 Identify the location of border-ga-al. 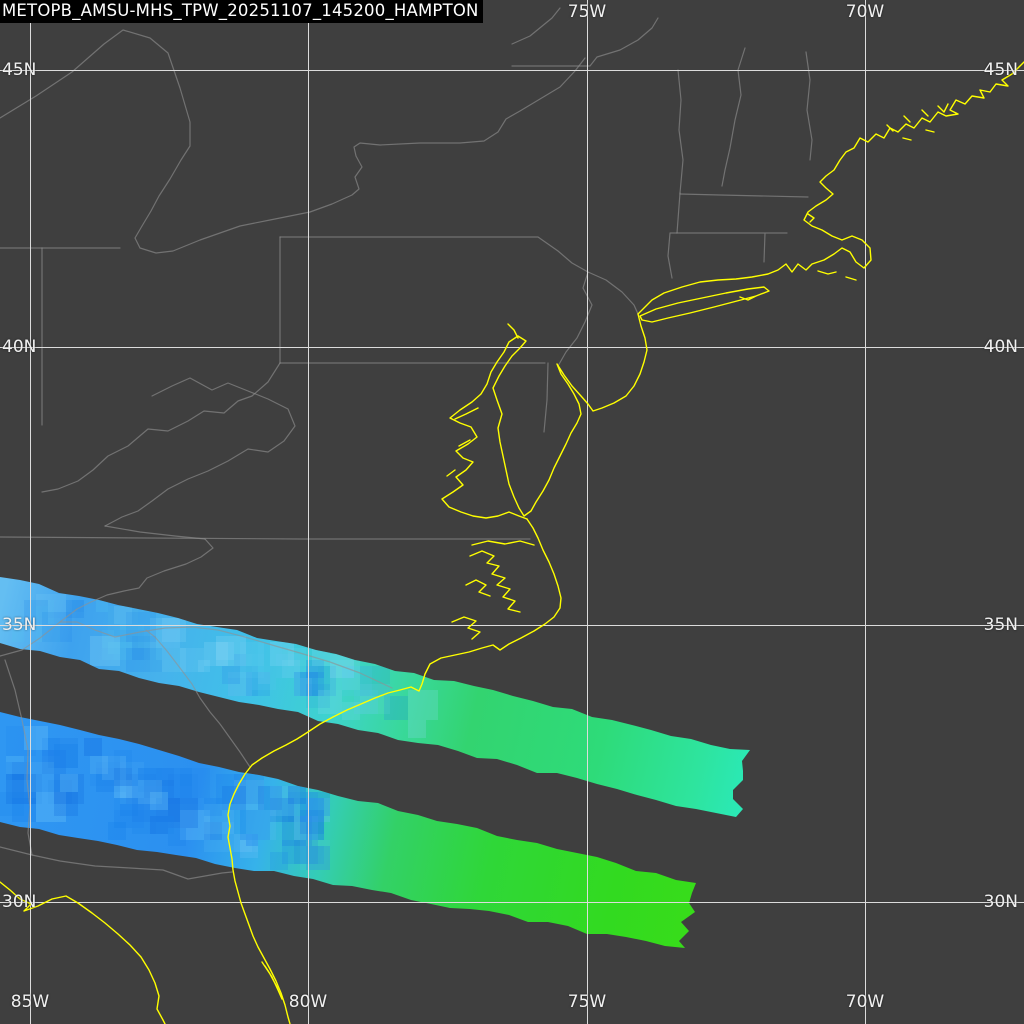
(18, 757).